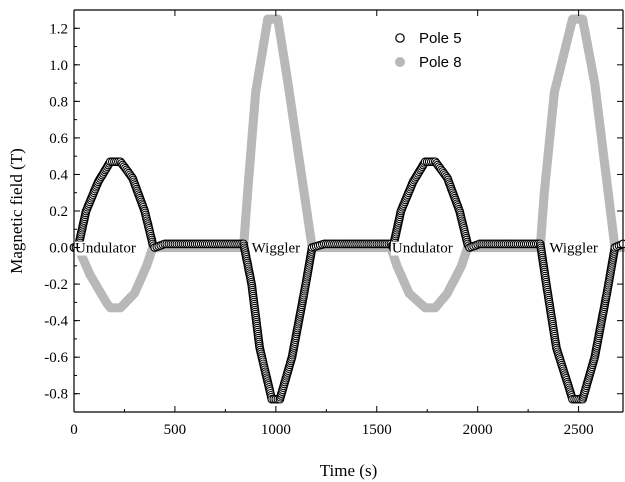  I want to click on x-tick-label: 1500, so click(377, 430).